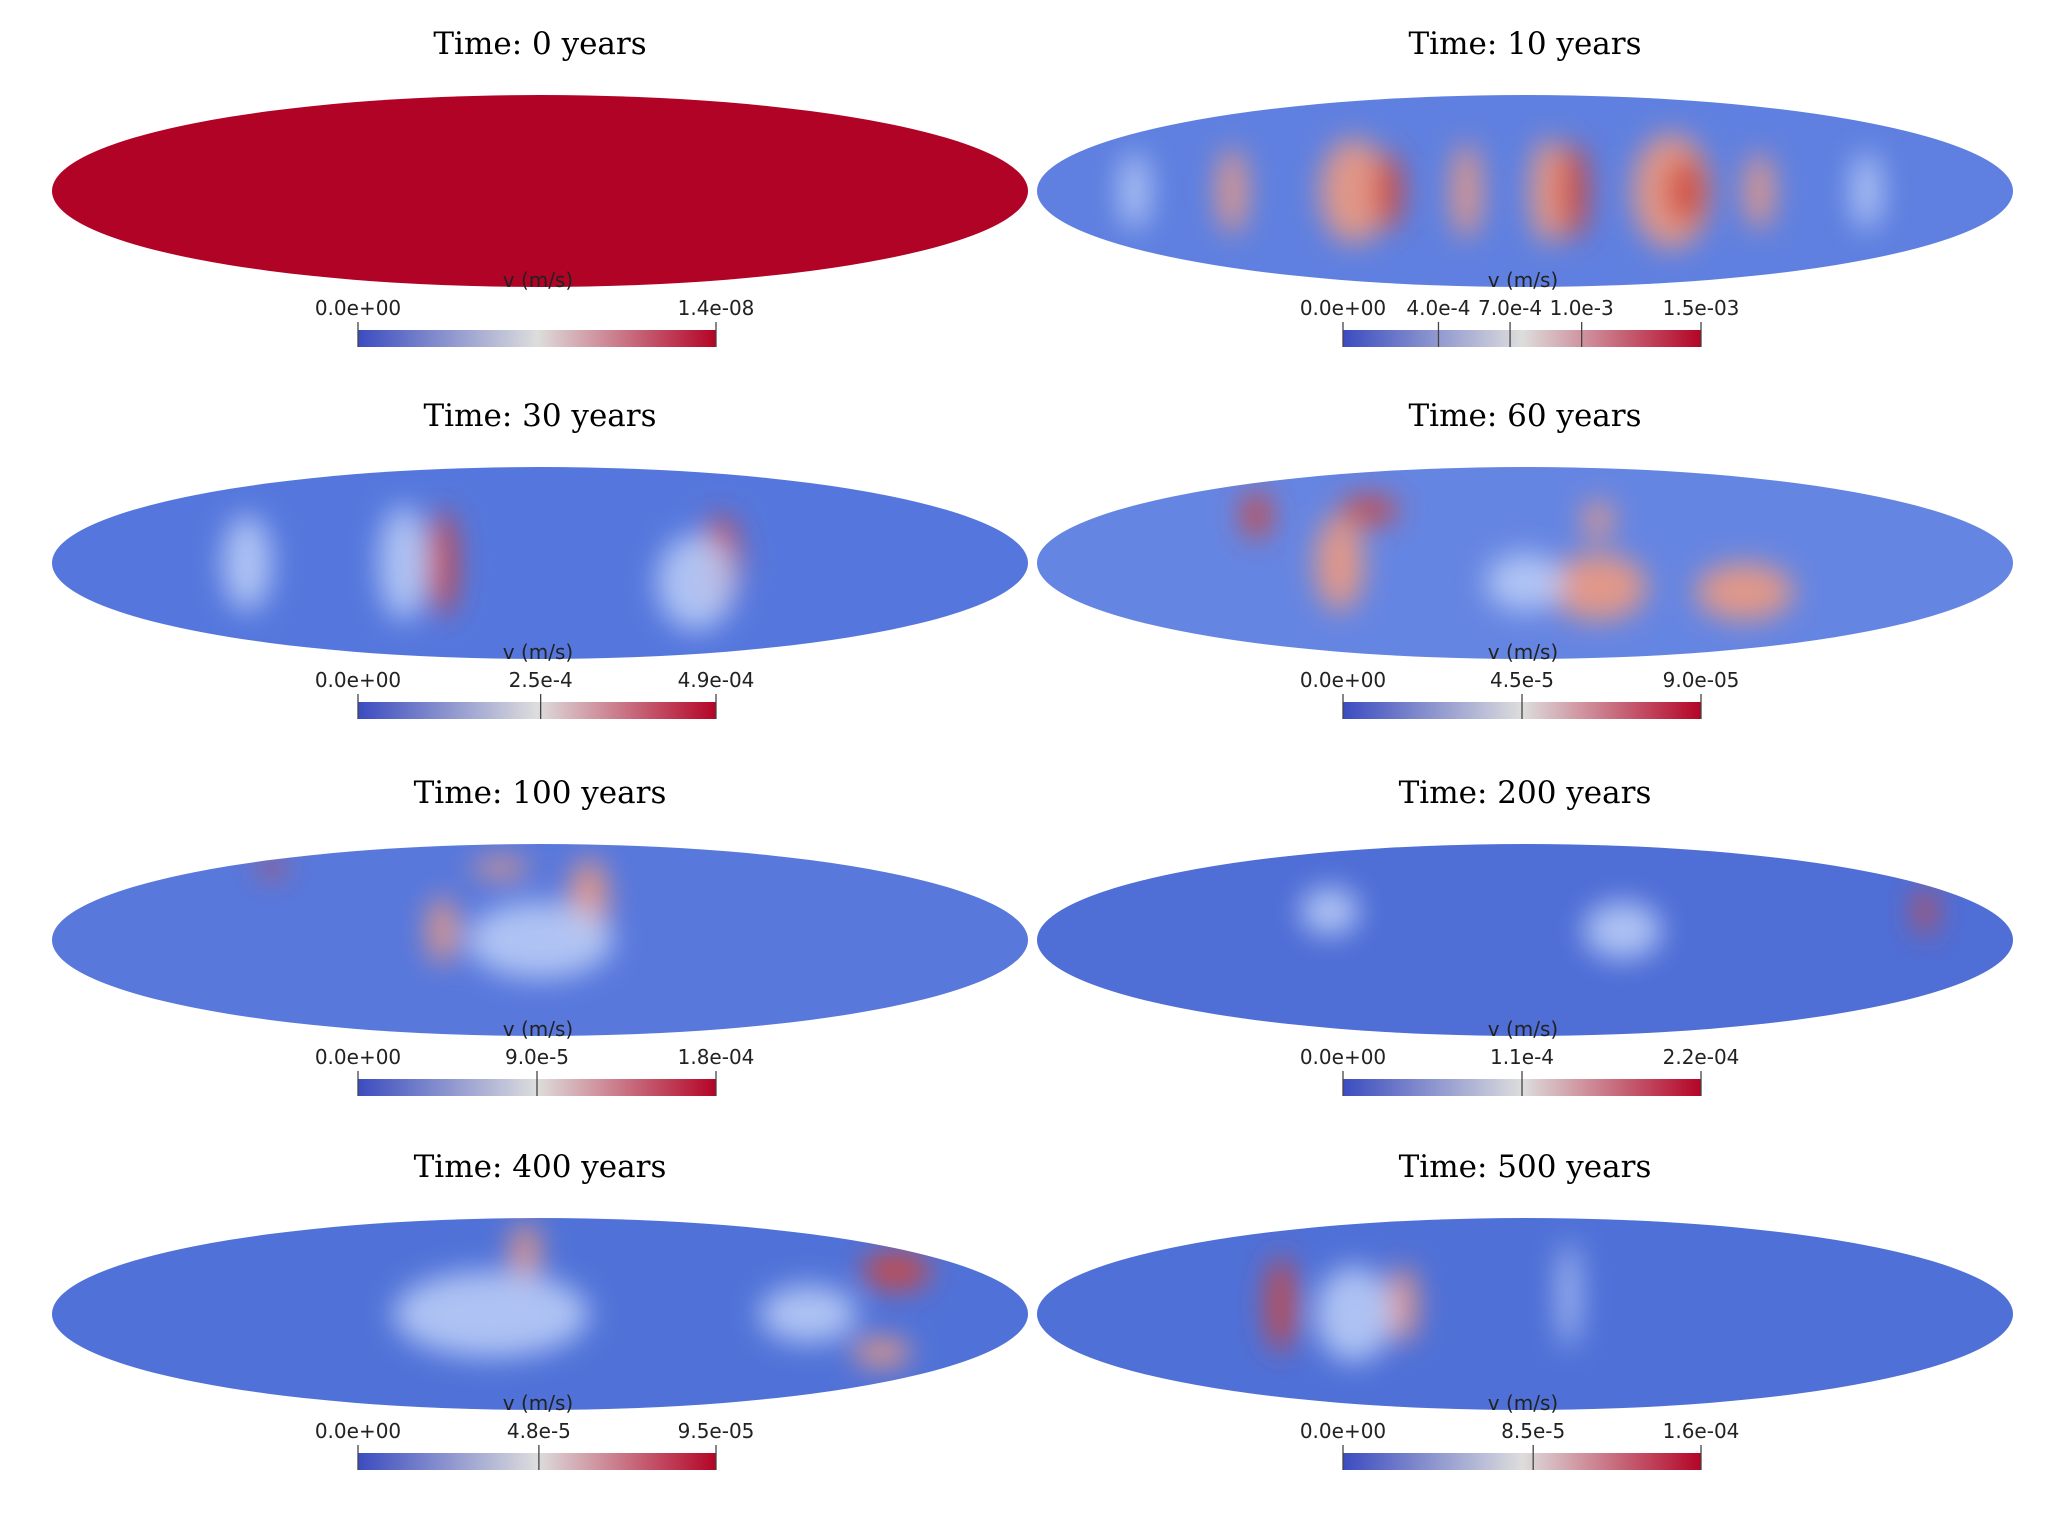  Describe the element at coordinates (539, 44) in the screenshot. I see `panel-title: Time: 0 years` at that location.